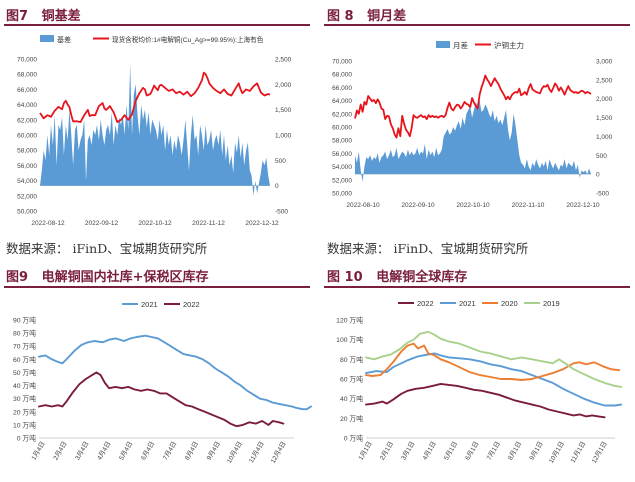 The width and height of the screenshot is (635, 482). What do you see at coordinates (443, 44) in the screenshot?
I see `fig8-legend-swatch-area` at bounding box center [443, 44].